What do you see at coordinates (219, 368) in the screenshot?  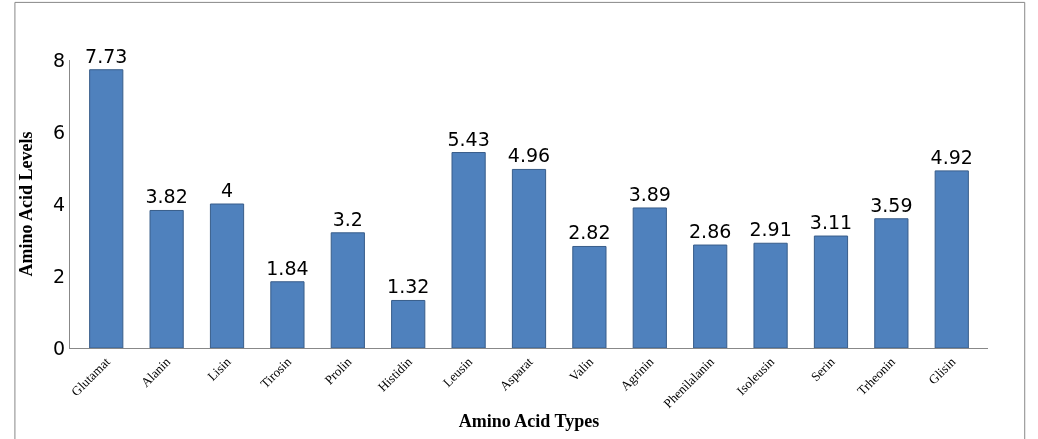 I see `x-tick-label: Lisin` at bounding box center [219, 368].